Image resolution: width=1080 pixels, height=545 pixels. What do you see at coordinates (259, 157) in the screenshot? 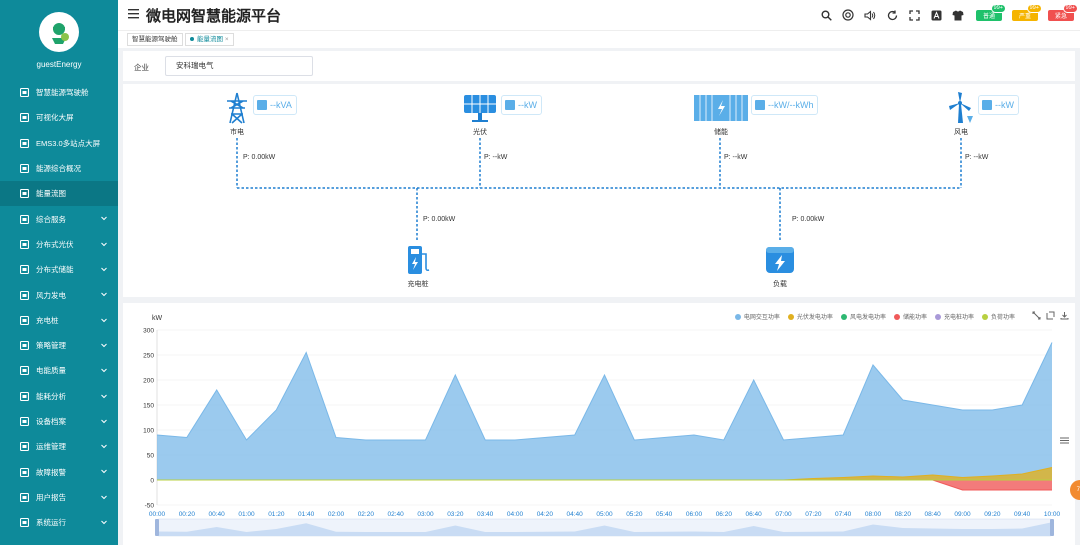
I see `grid-power: P: 0.00kW` at bounding box center [259, 157].